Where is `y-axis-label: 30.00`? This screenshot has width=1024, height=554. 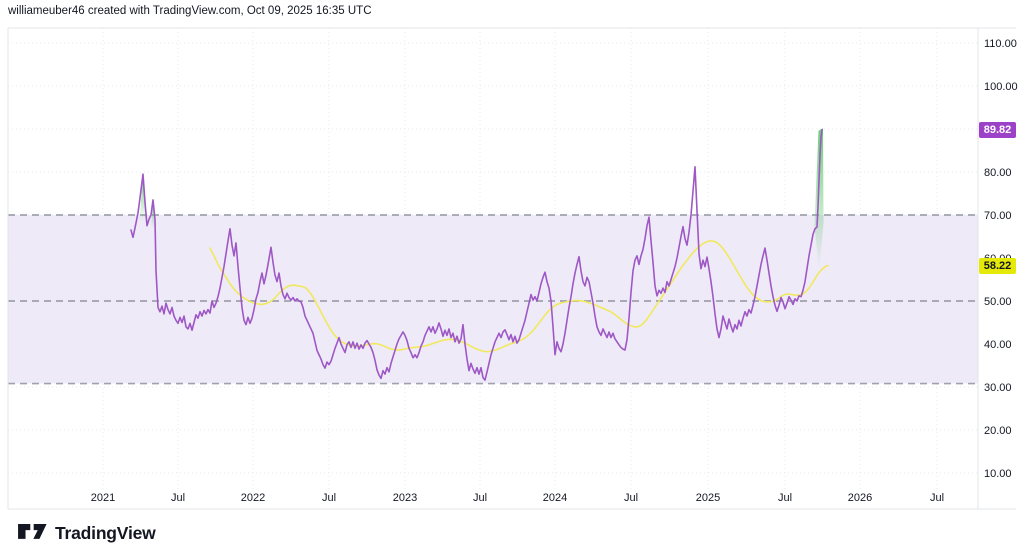
y-axis-label: 30.00 is located at coordinates (998, 388).